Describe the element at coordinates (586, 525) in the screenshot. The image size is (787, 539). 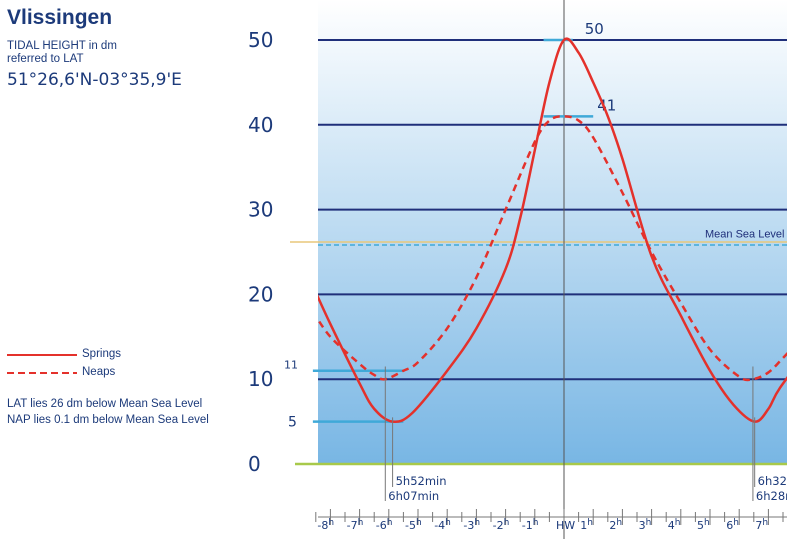
I see `x-tick-label-1: 1h` at that location.